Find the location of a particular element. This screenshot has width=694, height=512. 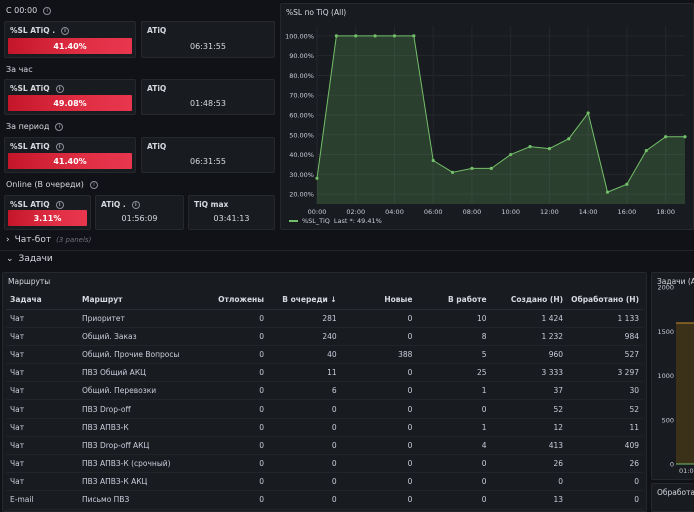

column-header: В работе is located at coordinates (453, 300).